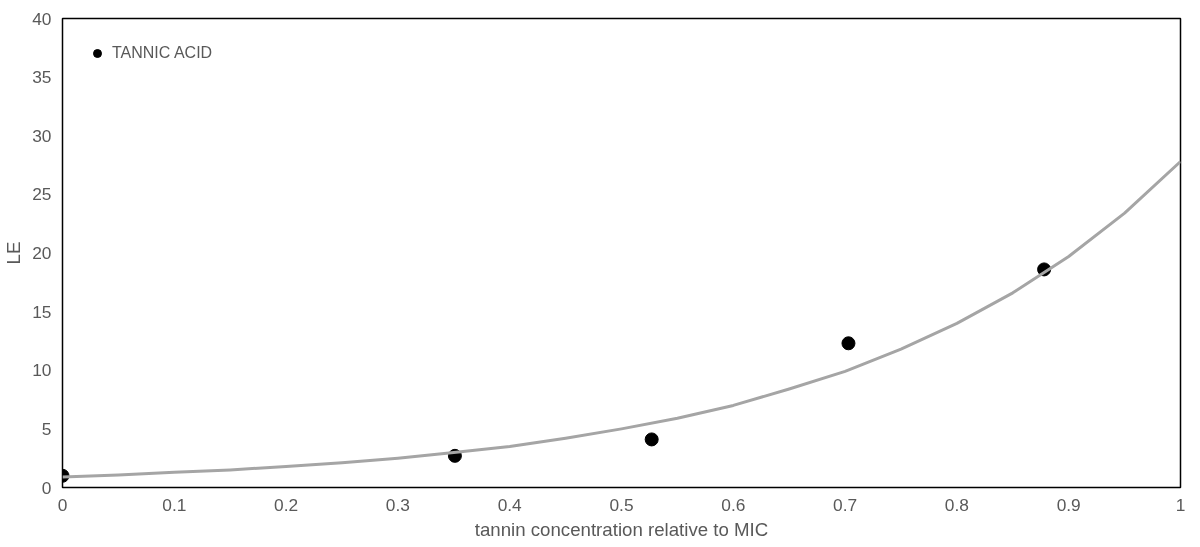 This screenshot has height=547, width=1200. What do you see at coordinates (46, 428) in the screenshot?
I see `y-tick-label: 5` at bounding box center [46, 428].